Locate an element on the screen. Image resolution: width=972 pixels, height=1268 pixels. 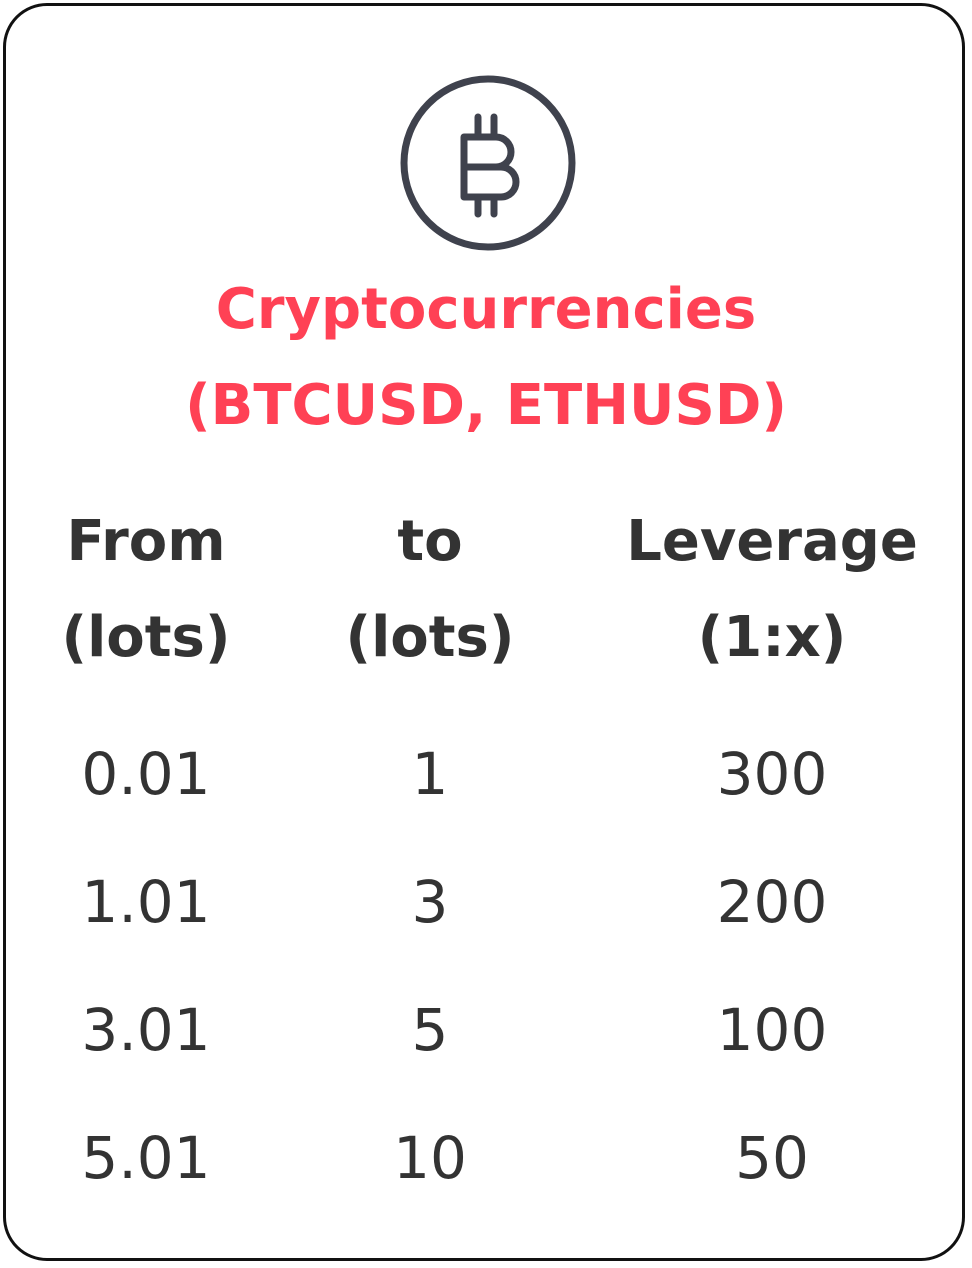
cell-from-row-4: 5.01 is located at coordinates (146, 1158).